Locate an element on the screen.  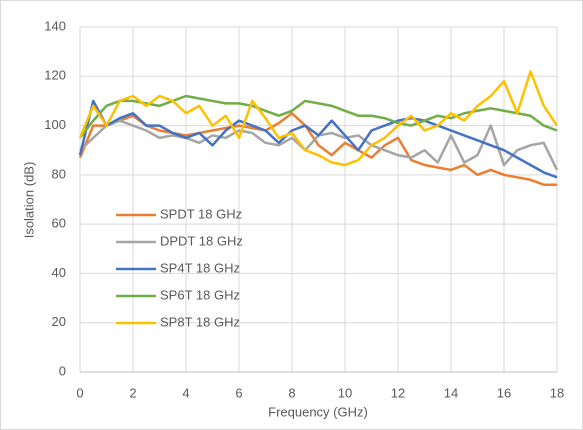
y-tick-label: 120 is located at coordinates (55, 75).